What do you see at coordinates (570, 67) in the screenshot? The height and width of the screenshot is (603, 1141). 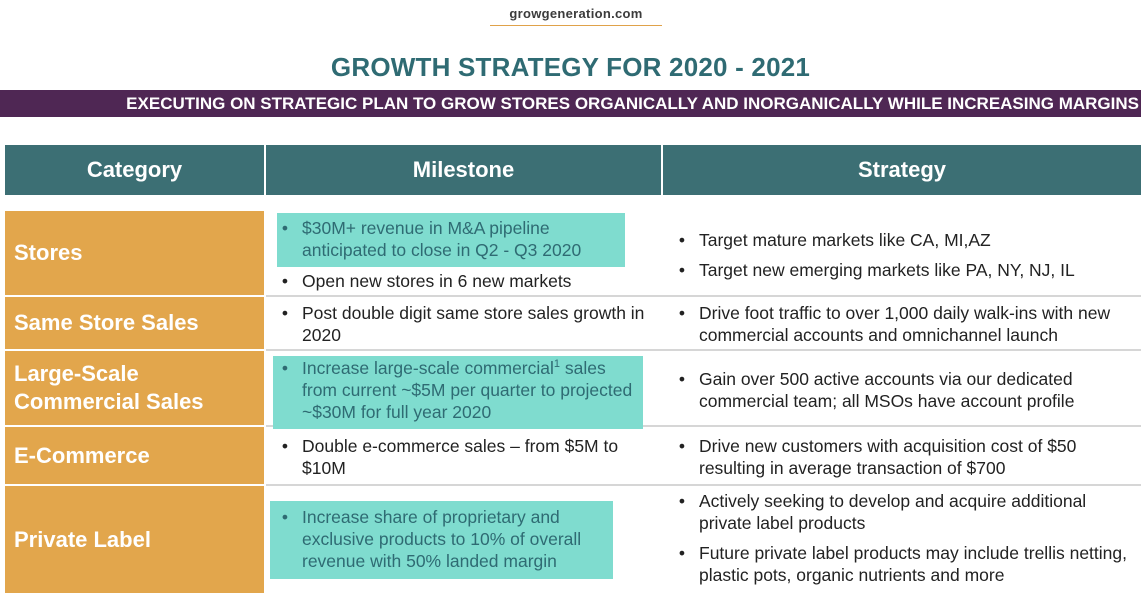 I see `page-title: GROWTH STRATEGY FOR 2020 - 2021` at bounding box center [570, 67].